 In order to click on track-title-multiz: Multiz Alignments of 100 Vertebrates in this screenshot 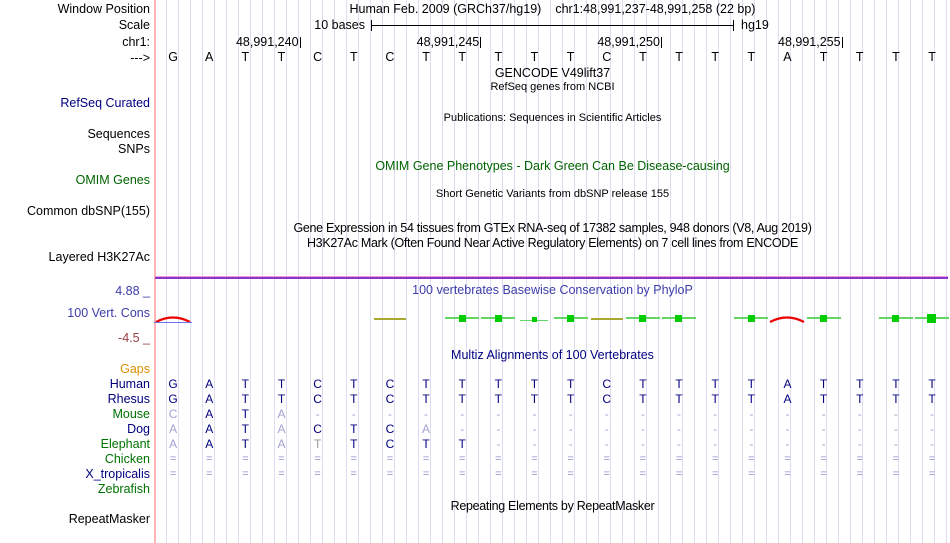, I will do `click(552, 355)`.